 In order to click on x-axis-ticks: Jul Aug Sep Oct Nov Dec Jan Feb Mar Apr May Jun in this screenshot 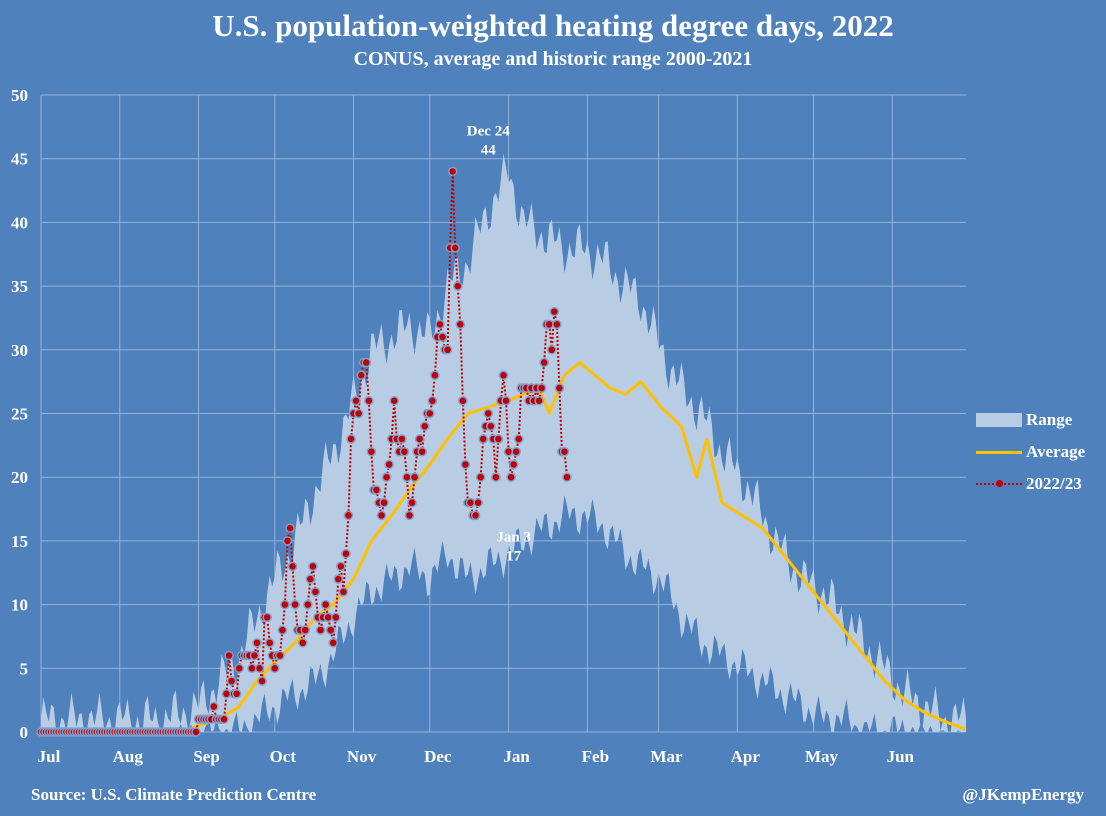, I will do `click(476, 756)`.